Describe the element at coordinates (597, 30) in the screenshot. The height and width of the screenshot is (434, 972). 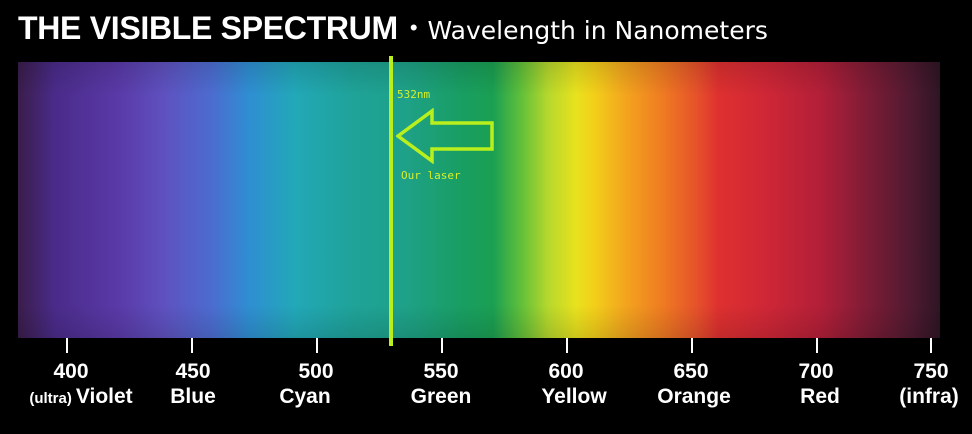
I see `page-subtitle: Wavelength in Nanometers` at that location.